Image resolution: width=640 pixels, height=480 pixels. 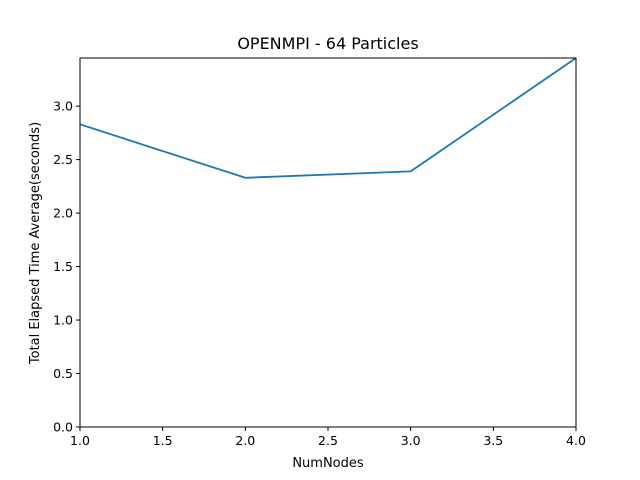 What do you see at coordinates (327, 43) in the screenshot?
I see `chart-title: OPENMPI - 64 Particles` at bounding box center [327, 43].